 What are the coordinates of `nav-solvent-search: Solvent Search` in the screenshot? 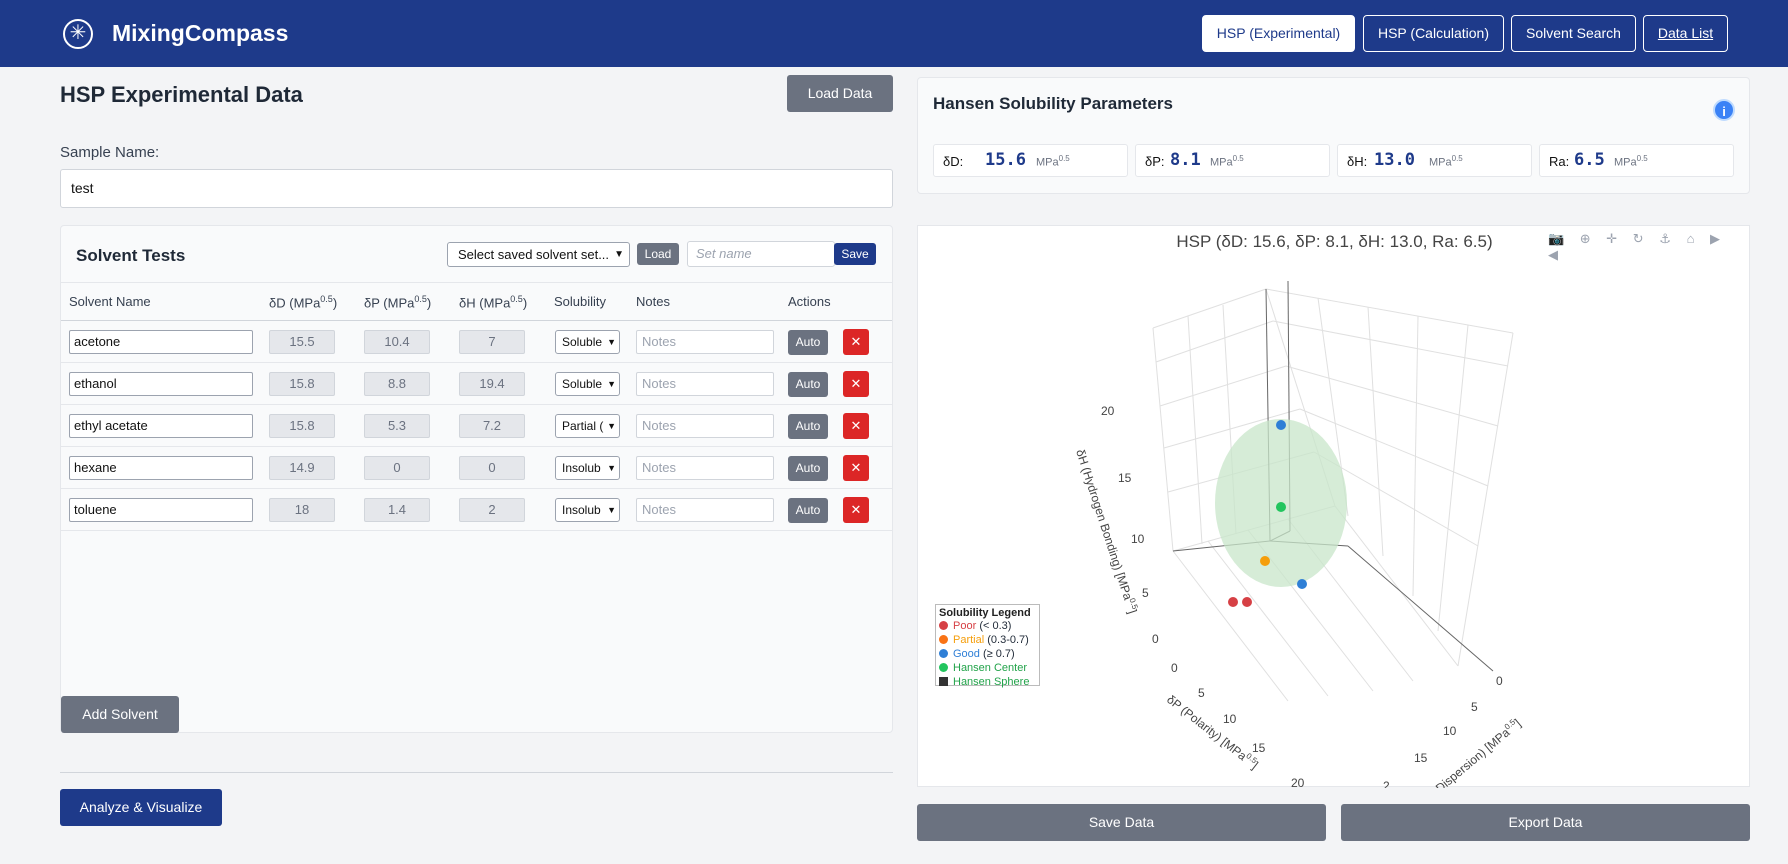 It's located at (1573, 33).